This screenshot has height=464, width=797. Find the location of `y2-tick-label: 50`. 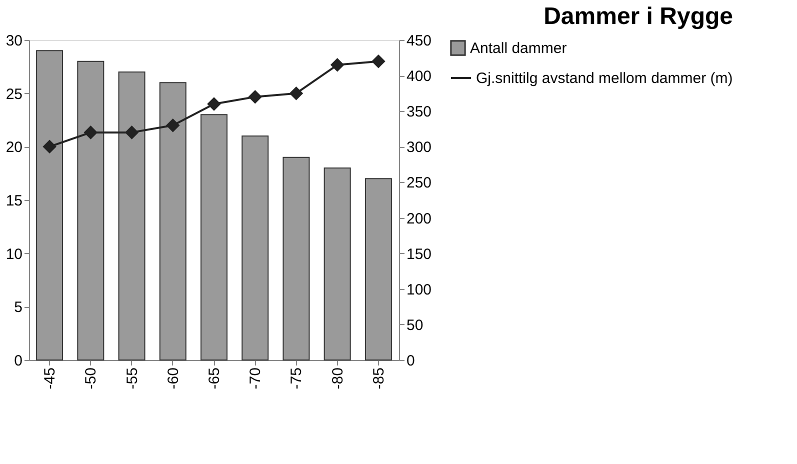

y2-tick-label: 50 is located at coordinates (415, 325).